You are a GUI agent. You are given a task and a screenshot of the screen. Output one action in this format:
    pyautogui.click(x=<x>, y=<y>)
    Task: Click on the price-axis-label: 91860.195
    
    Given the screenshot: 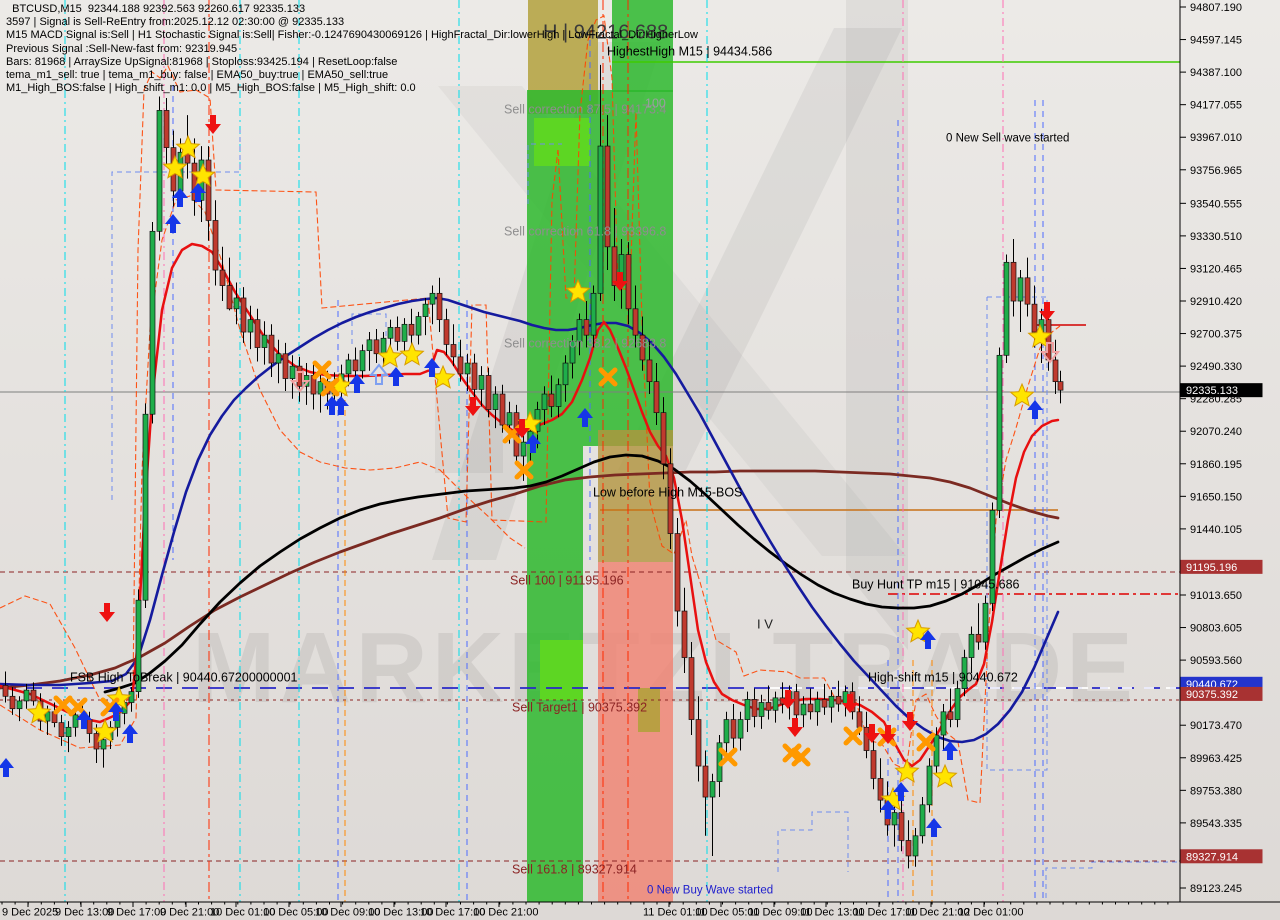 What is the action you would take?
    pyautogui.click(x=1216, y=465)
    